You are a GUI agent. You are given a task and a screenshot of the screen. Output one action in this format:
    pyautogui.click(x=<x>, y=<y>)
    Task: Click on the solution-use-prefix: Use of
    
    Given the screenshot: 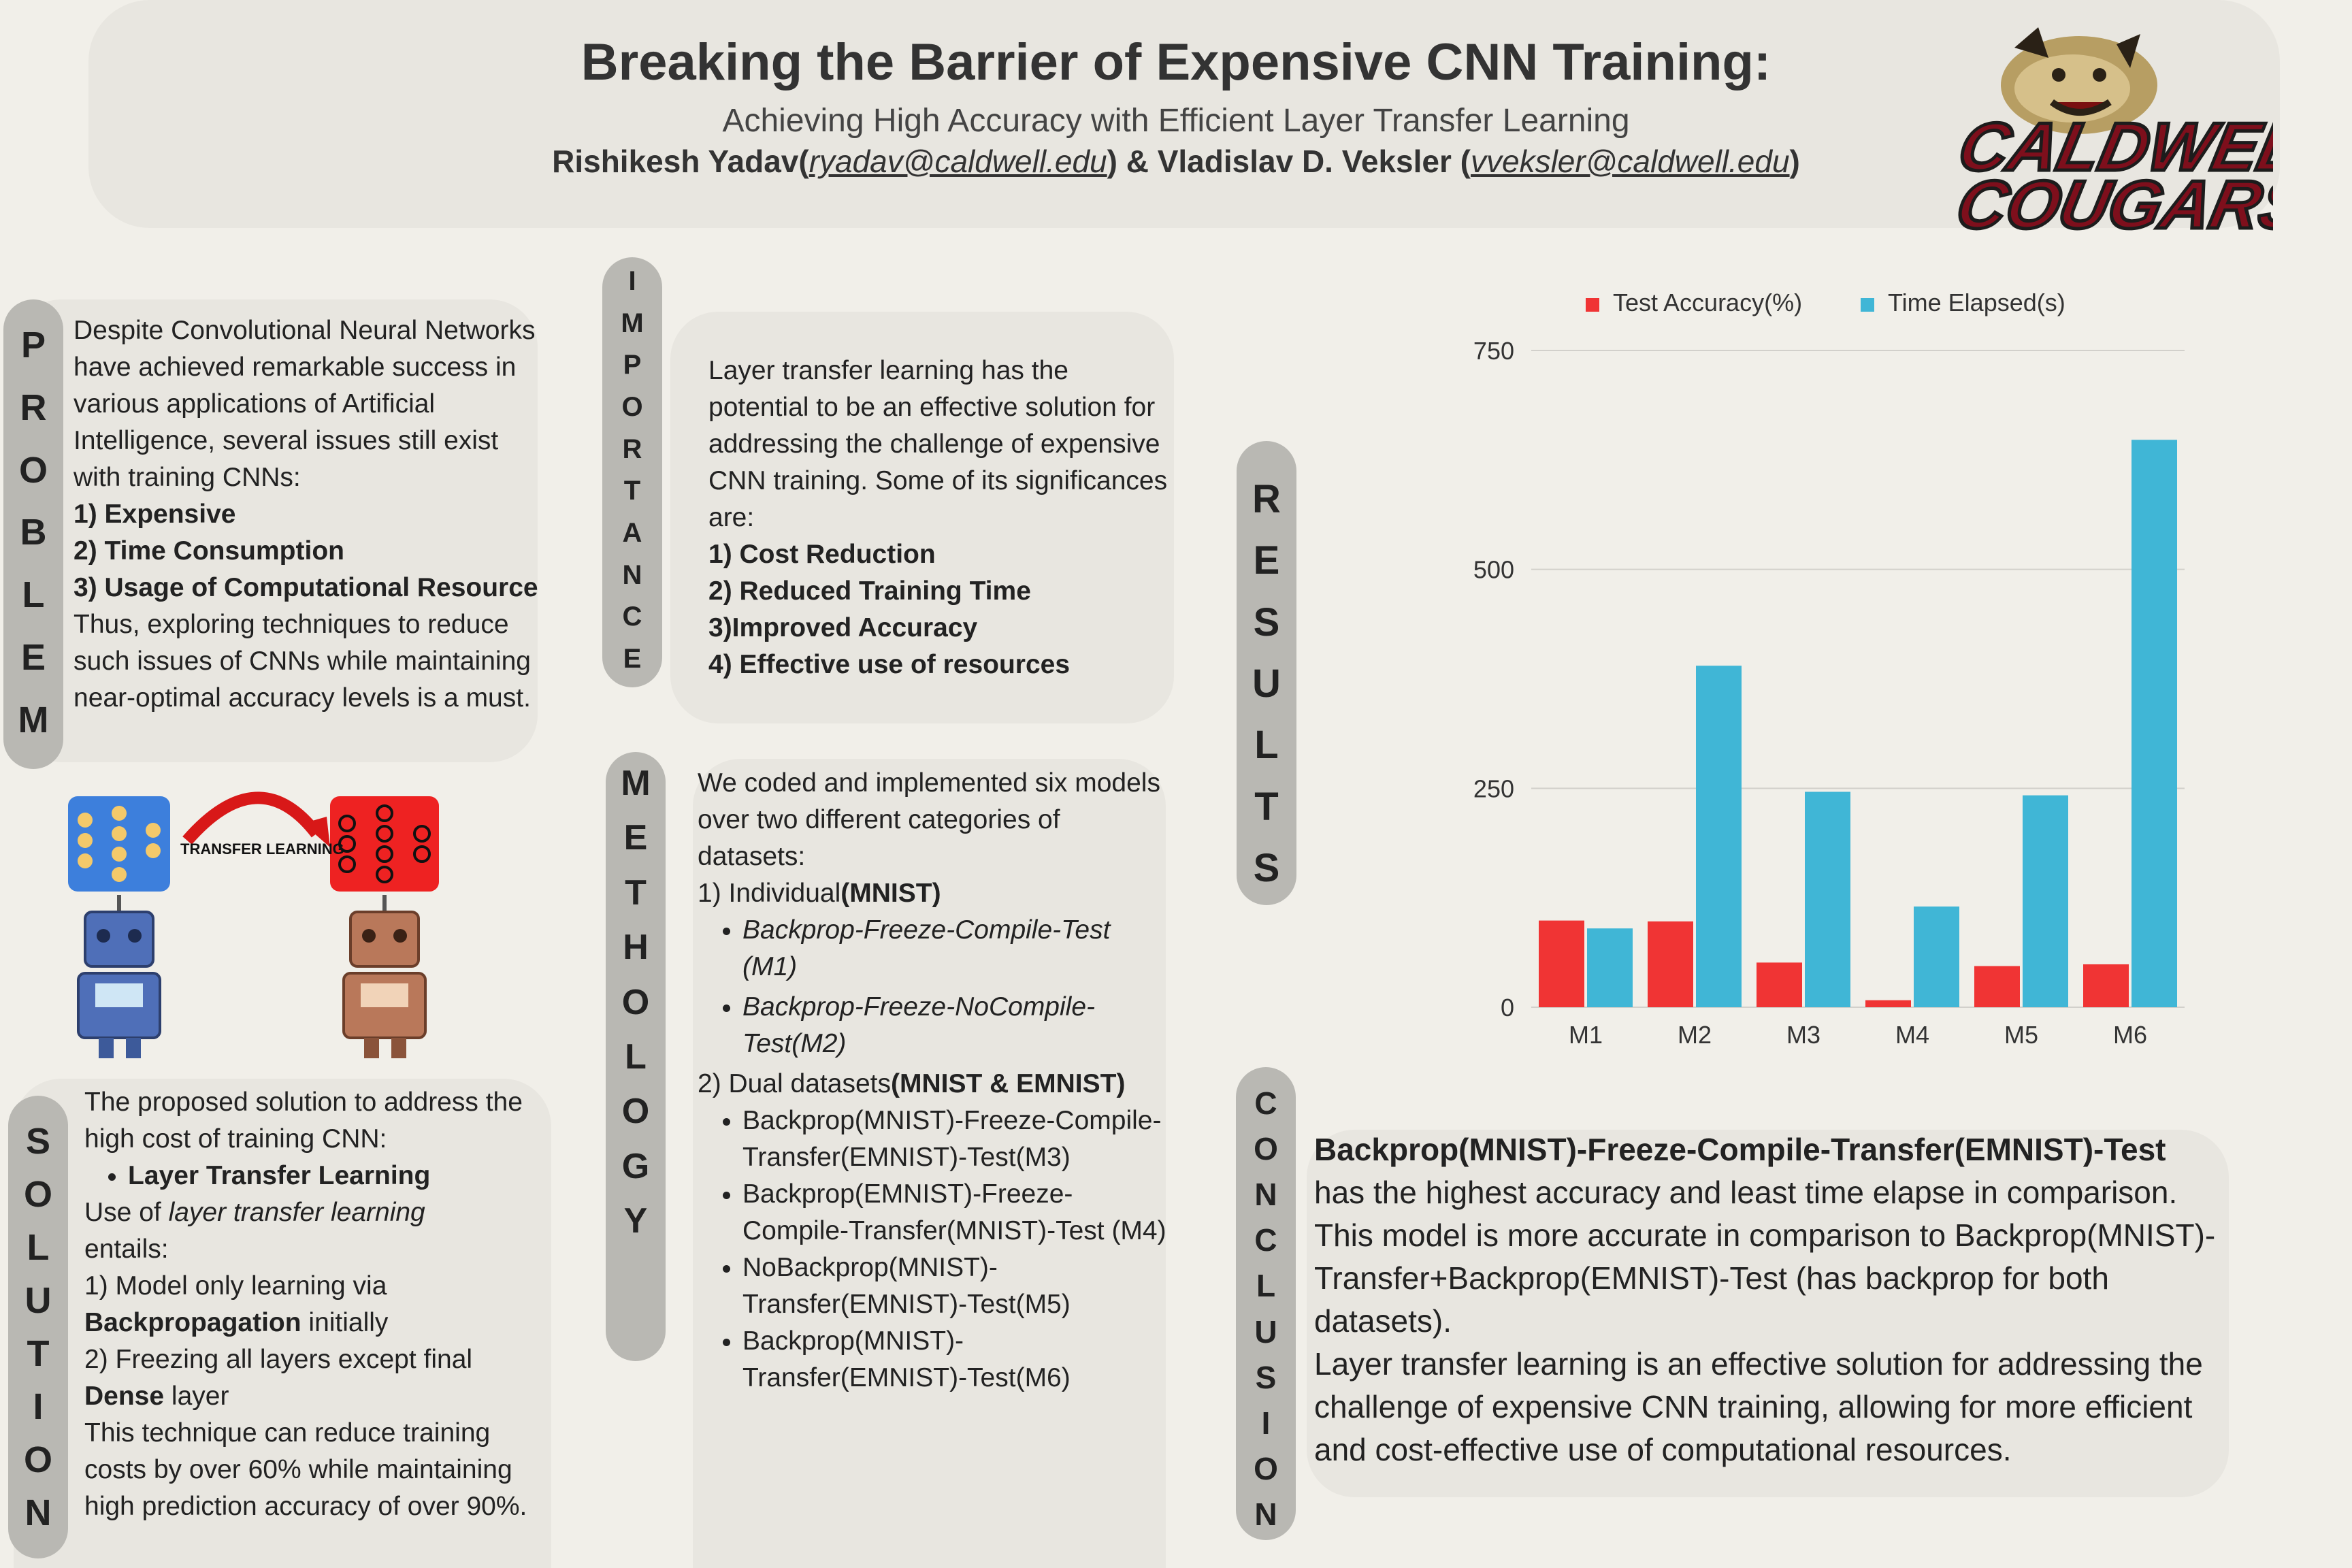 What is the action you would take?
    pyautogui.click(x=126, y=1212)
    